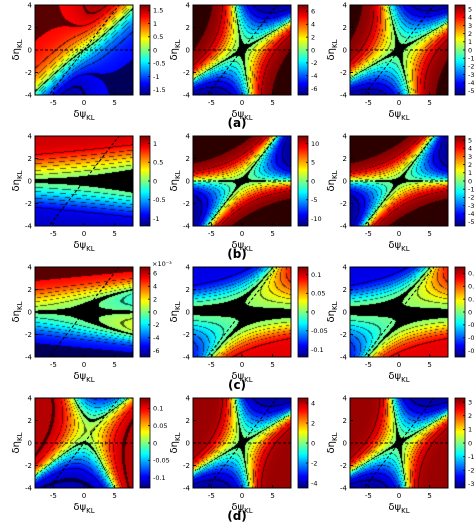 The image size is (474, 529). Describe the element at coordinates (88, 193) in the screenshot. I see `panel-1-0: -5 0 5 4 2 0 -2 -4 δψKL δηKL 1 0.5 0 -0.5 -1` at that location.